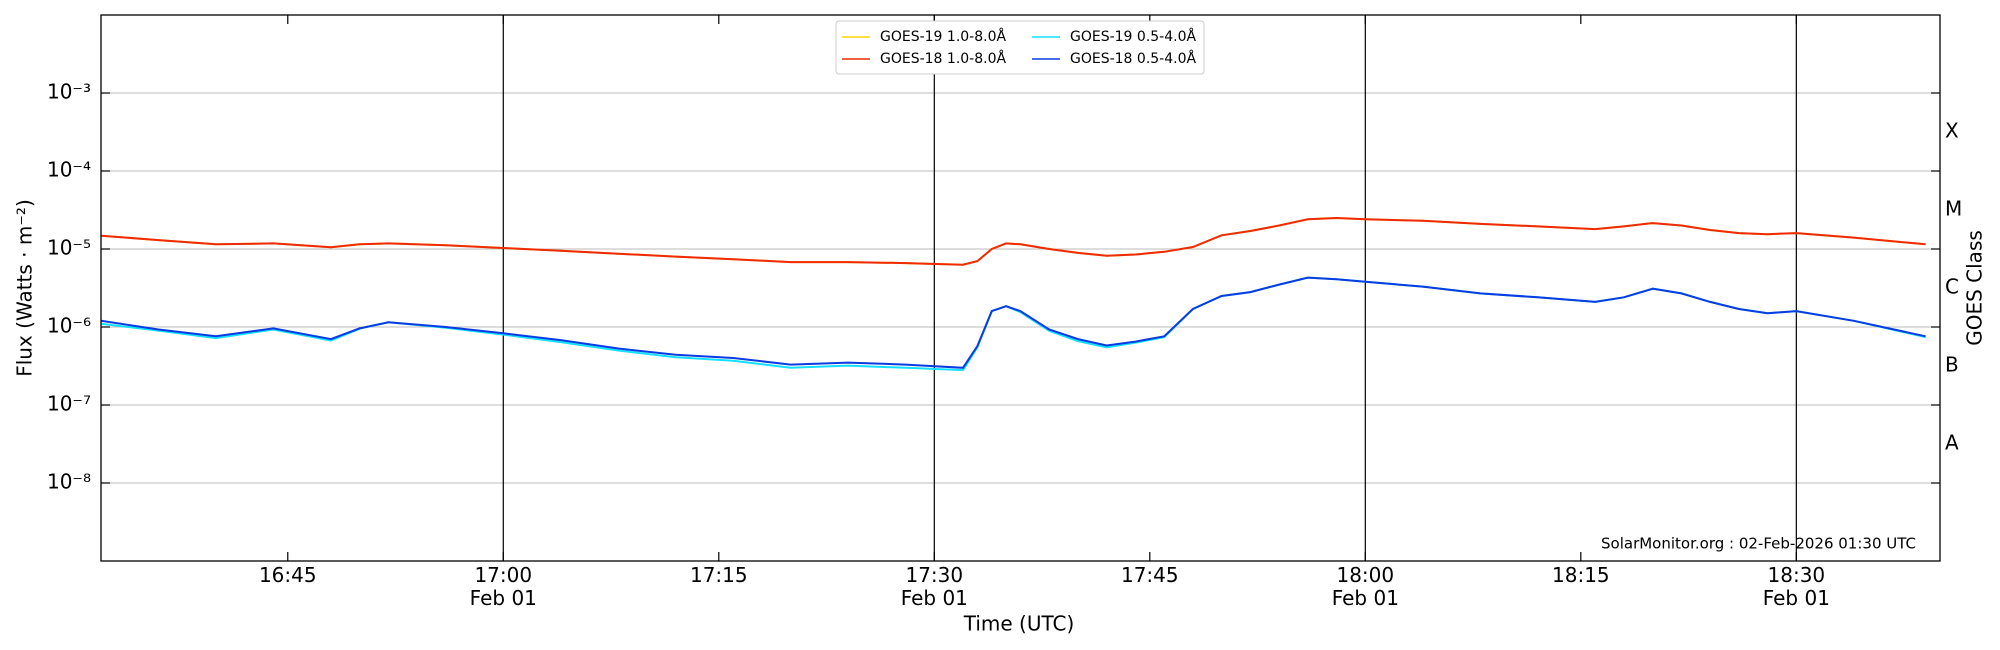 The height and width of the screenshot is (650, 2000). What do you see at coordinates (1952, 131) in the screenshot?
I see `y2-tick-label: X` at bounding box center [1952, 131].